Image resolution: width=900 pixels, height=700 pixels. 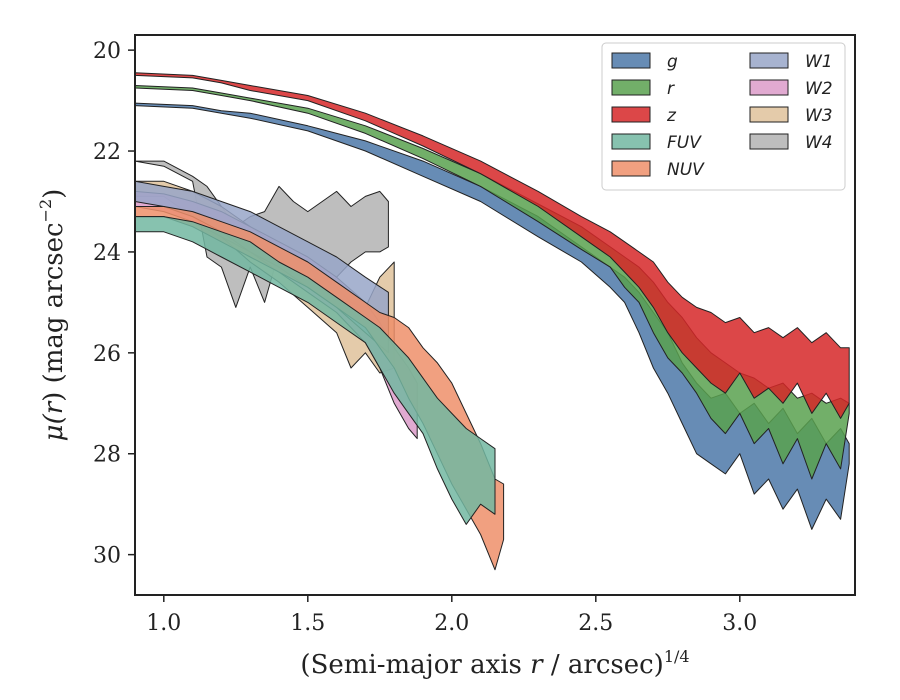 I want to click on legend-label-w2: W2, so click(x=819, y=89).